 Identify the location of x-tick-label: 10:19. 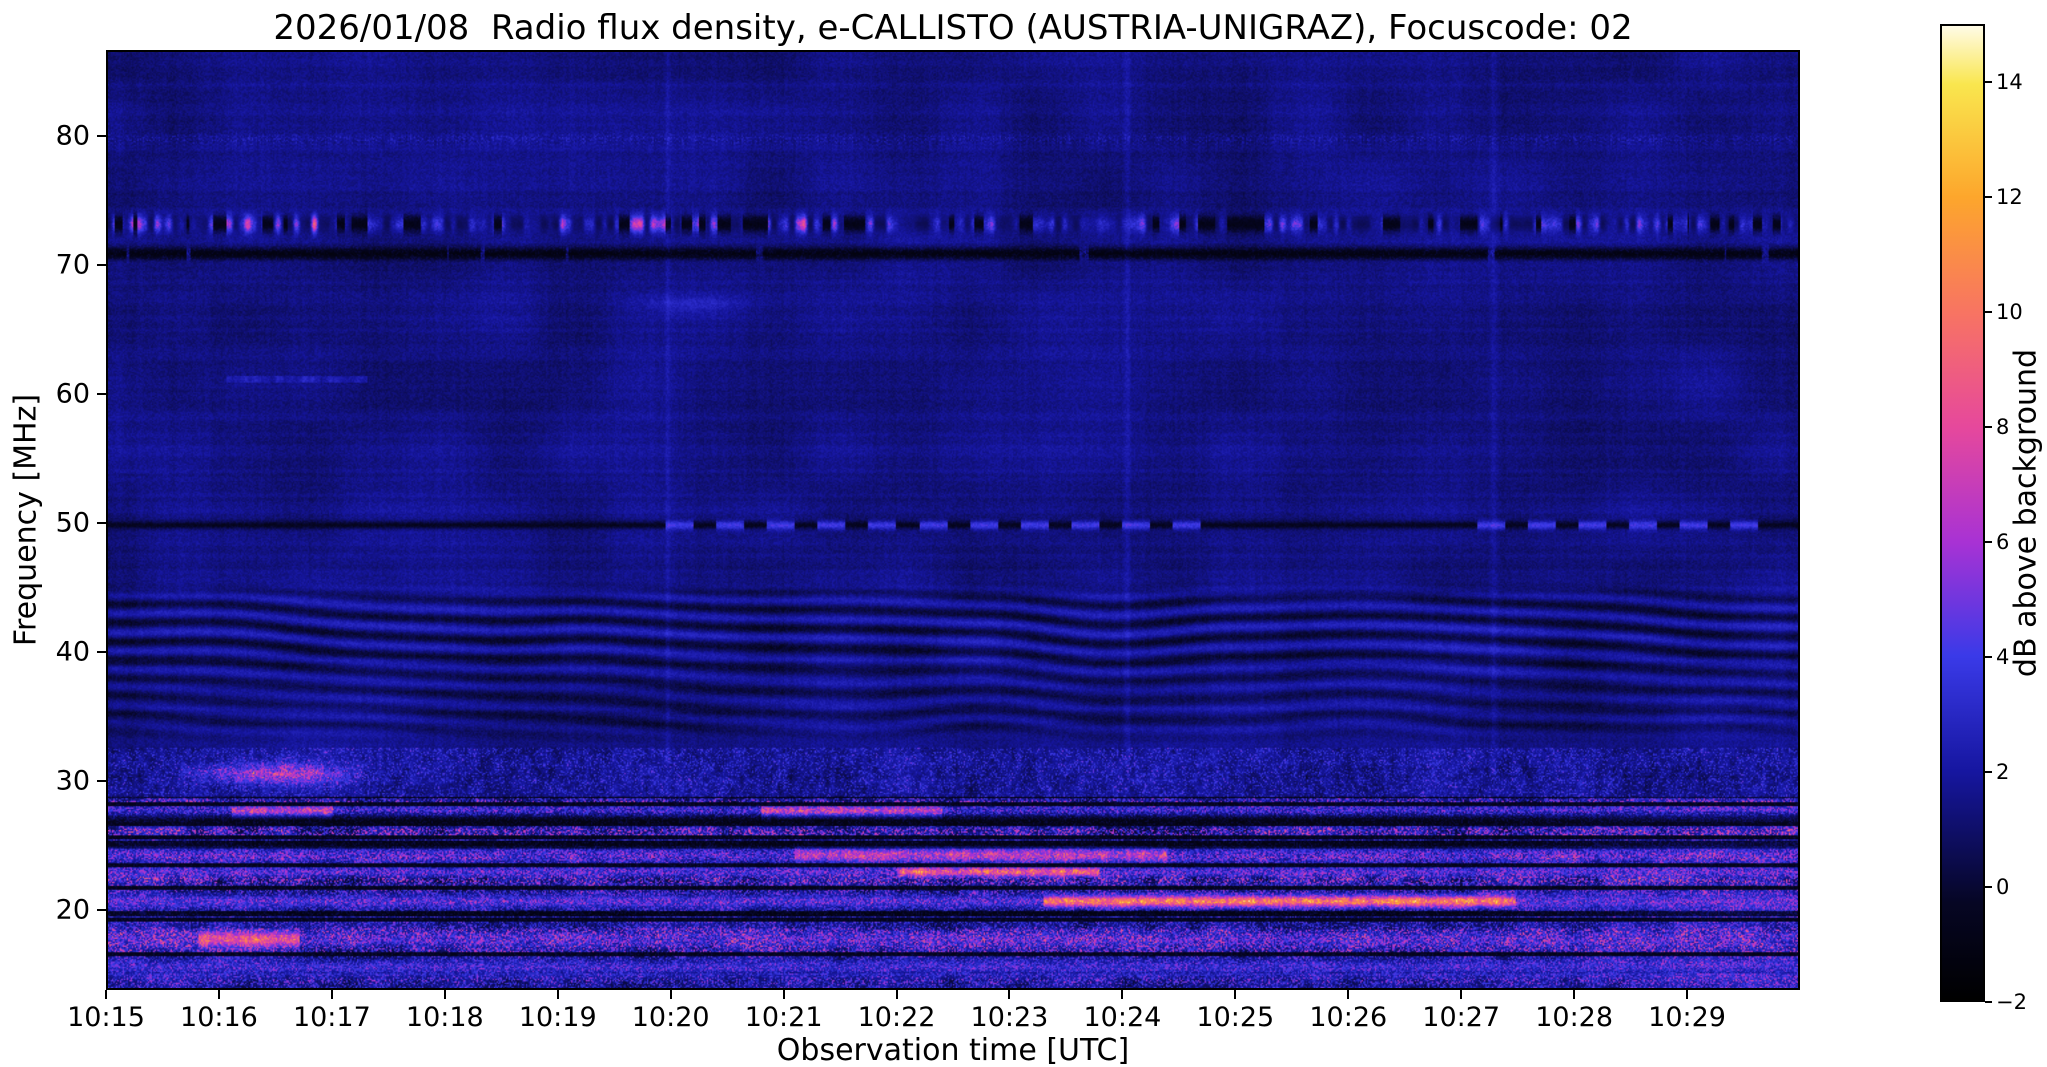
(557, 1017).